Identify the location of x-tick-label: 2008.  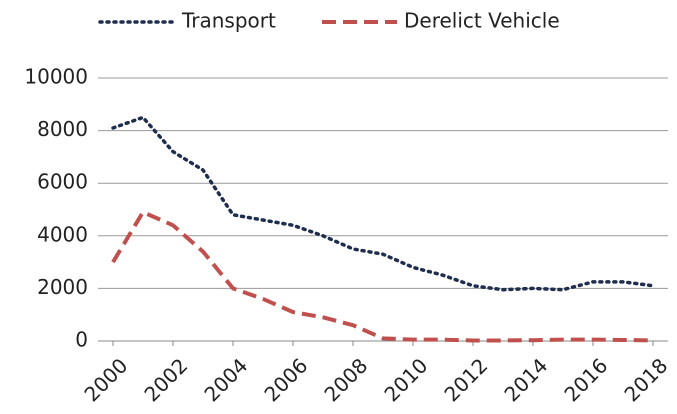
(345, 379).